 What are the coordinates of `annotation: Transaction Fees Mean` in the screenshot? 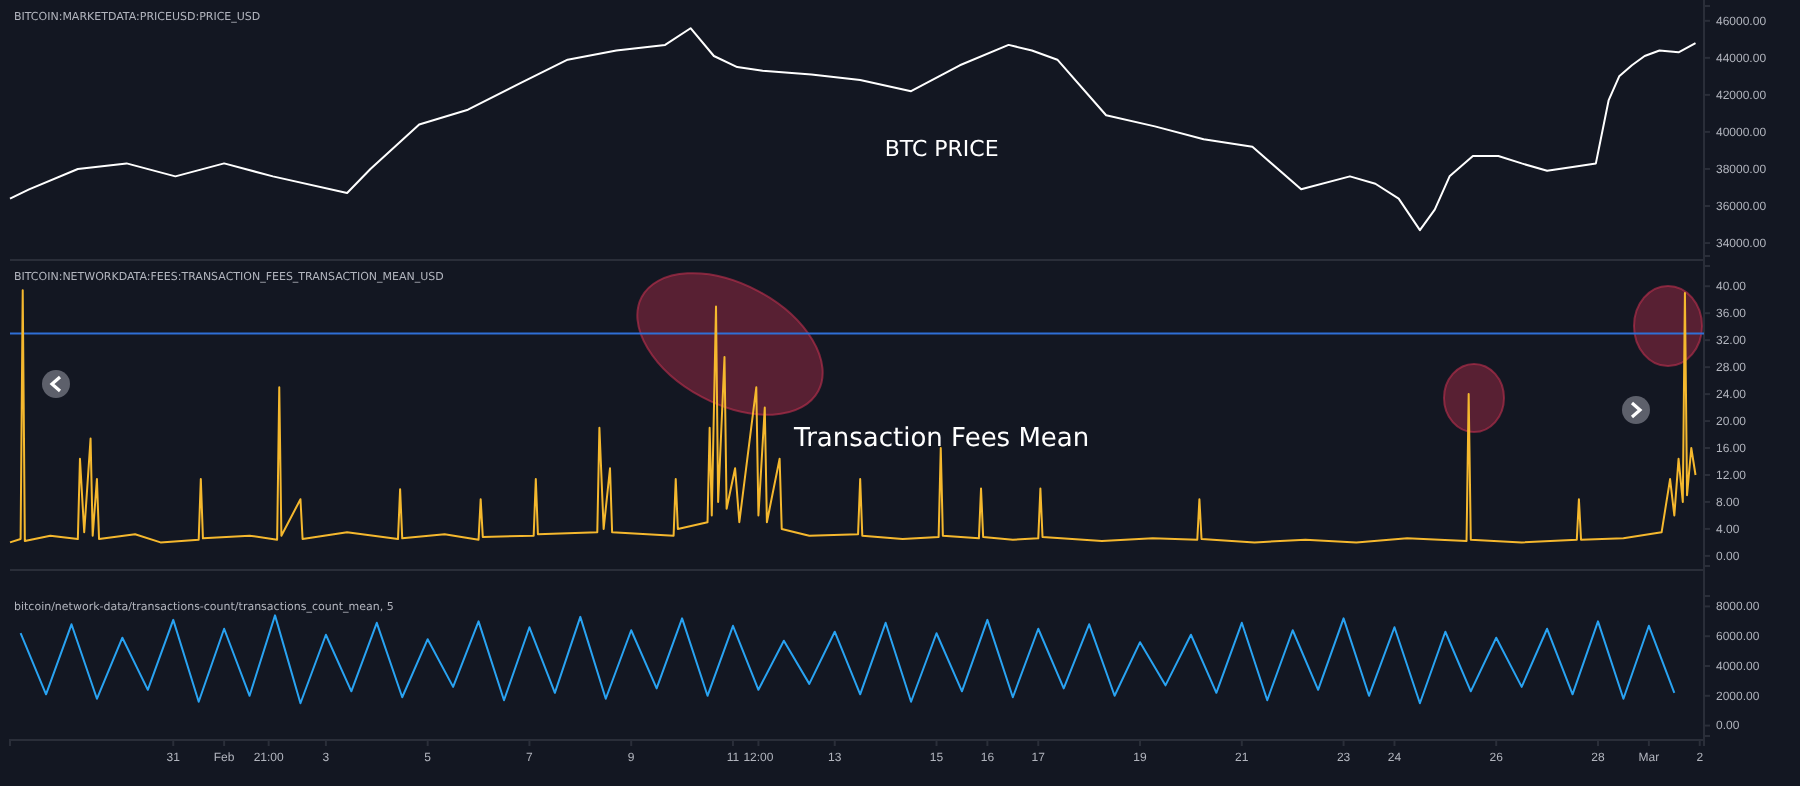 It's located at (941, 439).